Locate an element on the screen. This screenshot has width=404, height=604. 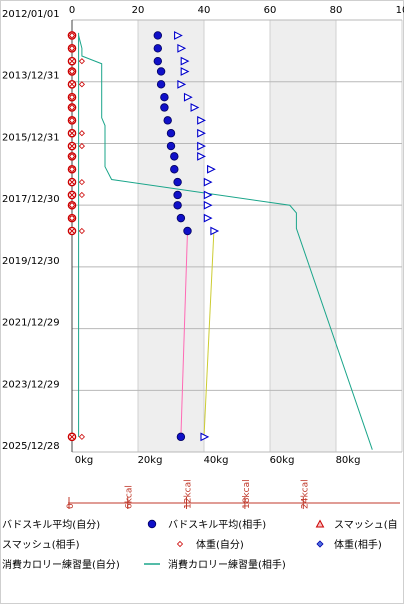
legend-item: 体重(自分) is located at coordinates (210, 544).